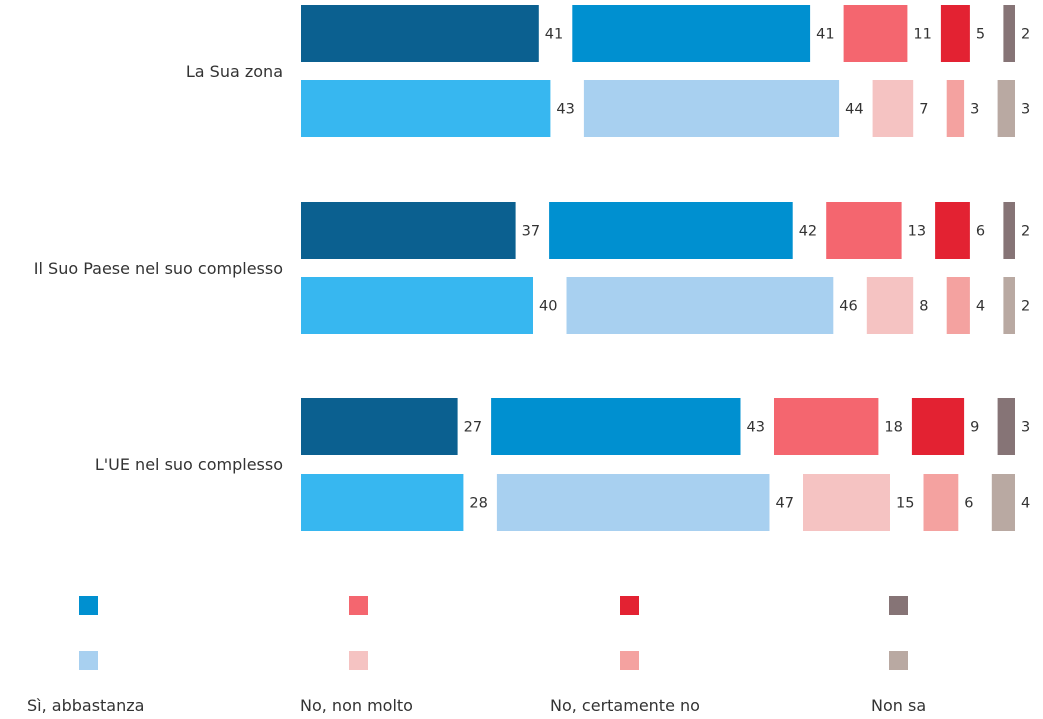 The image size is (1043, 719). Describe the element at coordinates (478, 504) in the screenshot. I see `value-label: 28` at that location.